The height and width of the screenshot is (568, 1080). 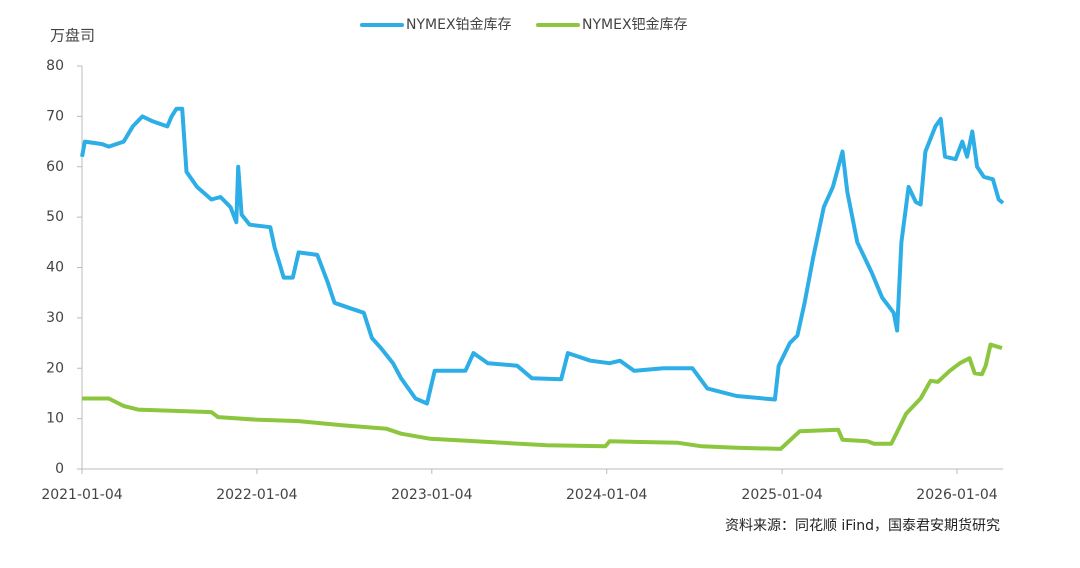 I want to click on x-tick-label: 2022-01-04, so click(x=256, y=495).